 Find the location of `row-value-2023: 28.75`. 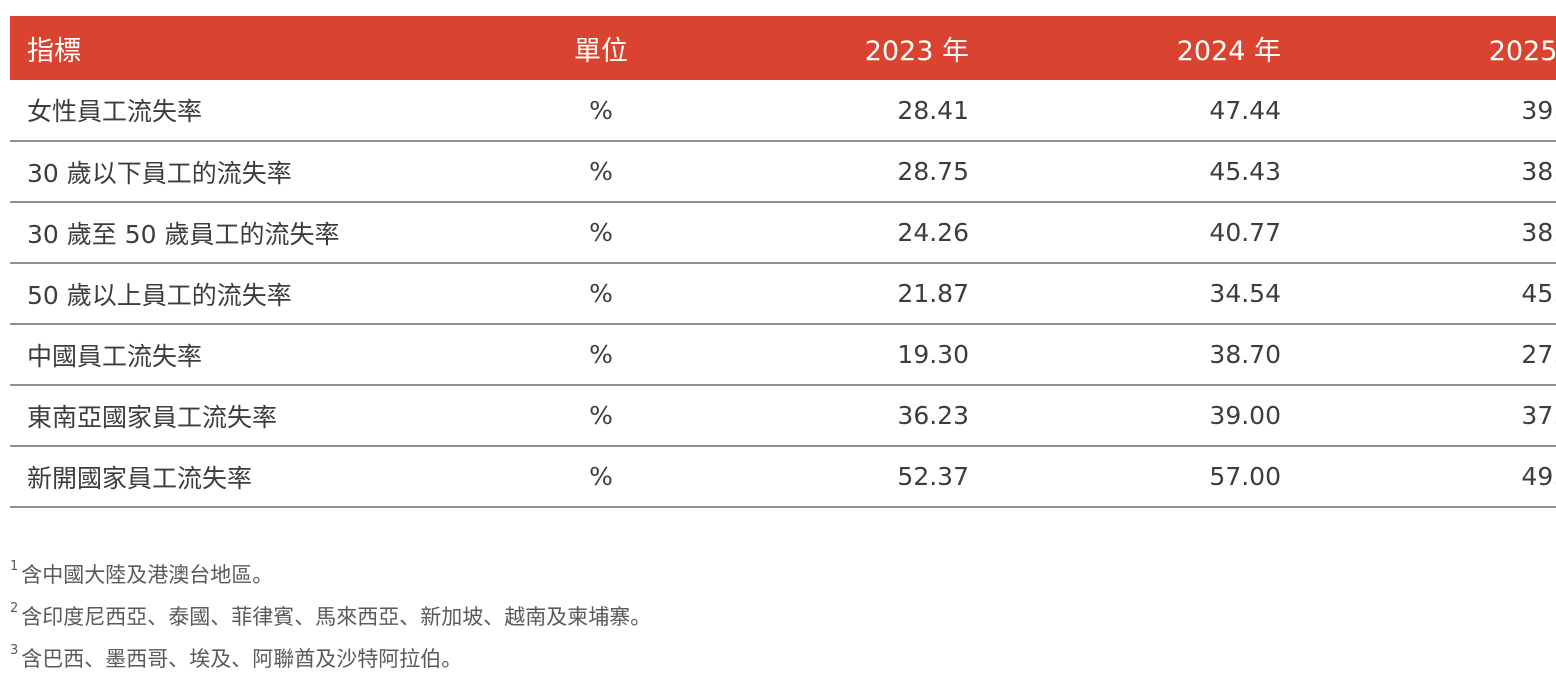

row-value-2023: 28.75 is located at coordinates (933, 171).